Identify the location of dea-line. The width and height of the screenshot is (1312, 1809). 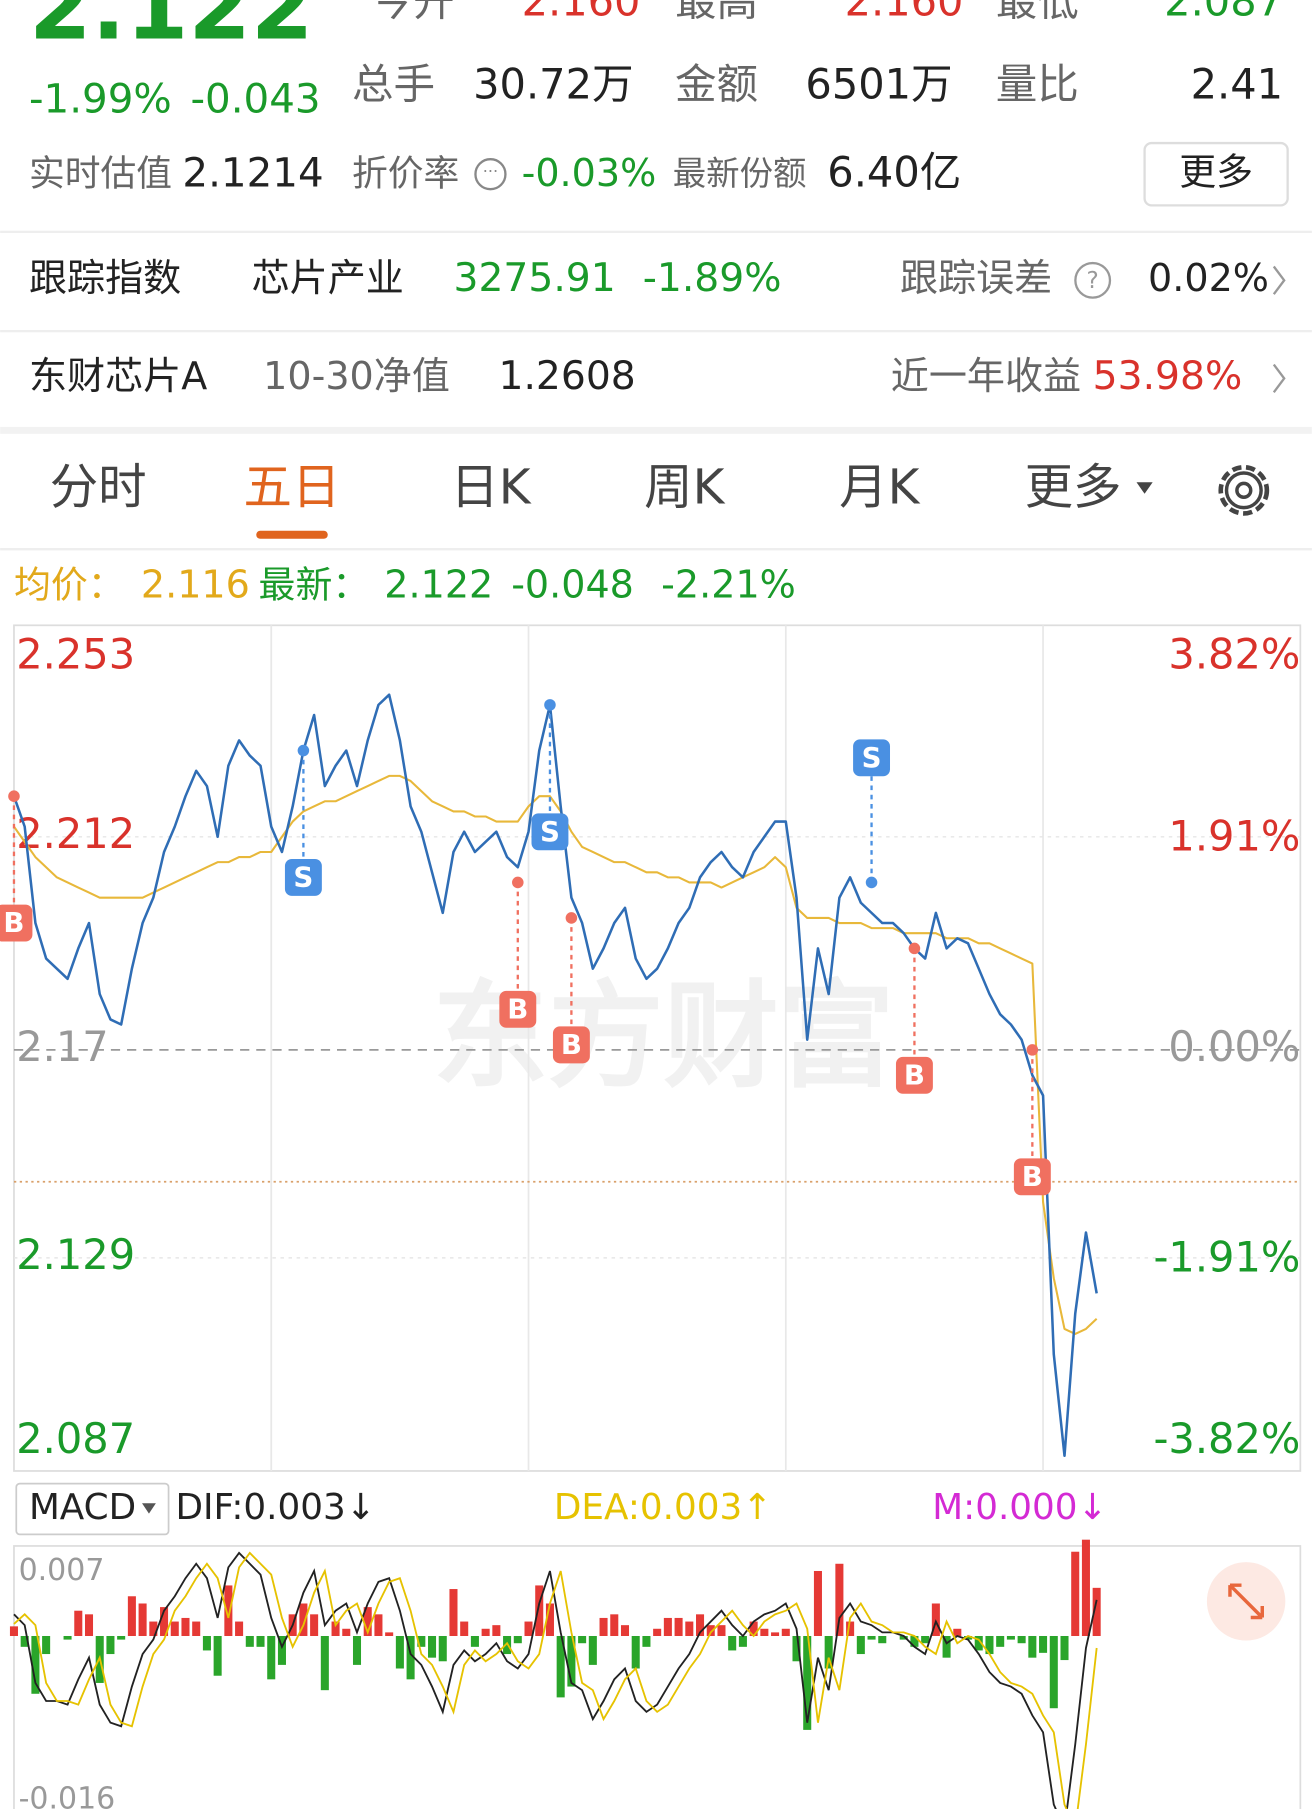
(555, 1680).